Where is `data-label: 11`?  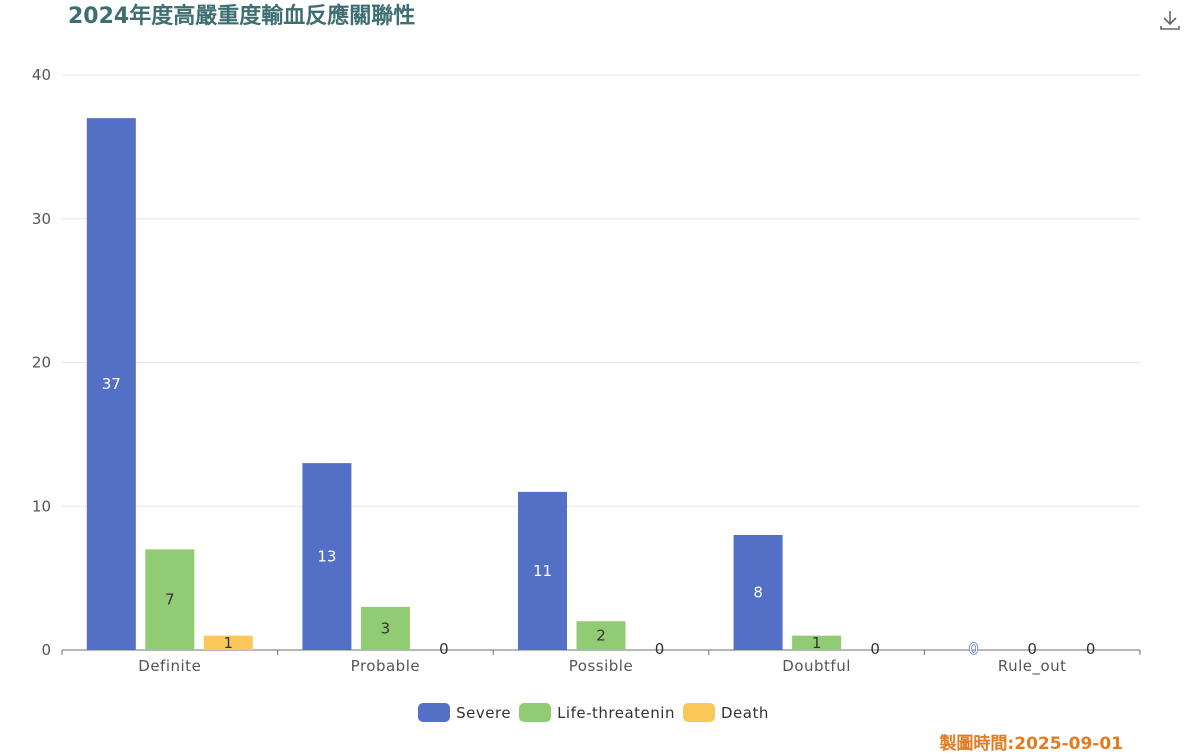
data-label: 11 is located at coordinates (542, 571).